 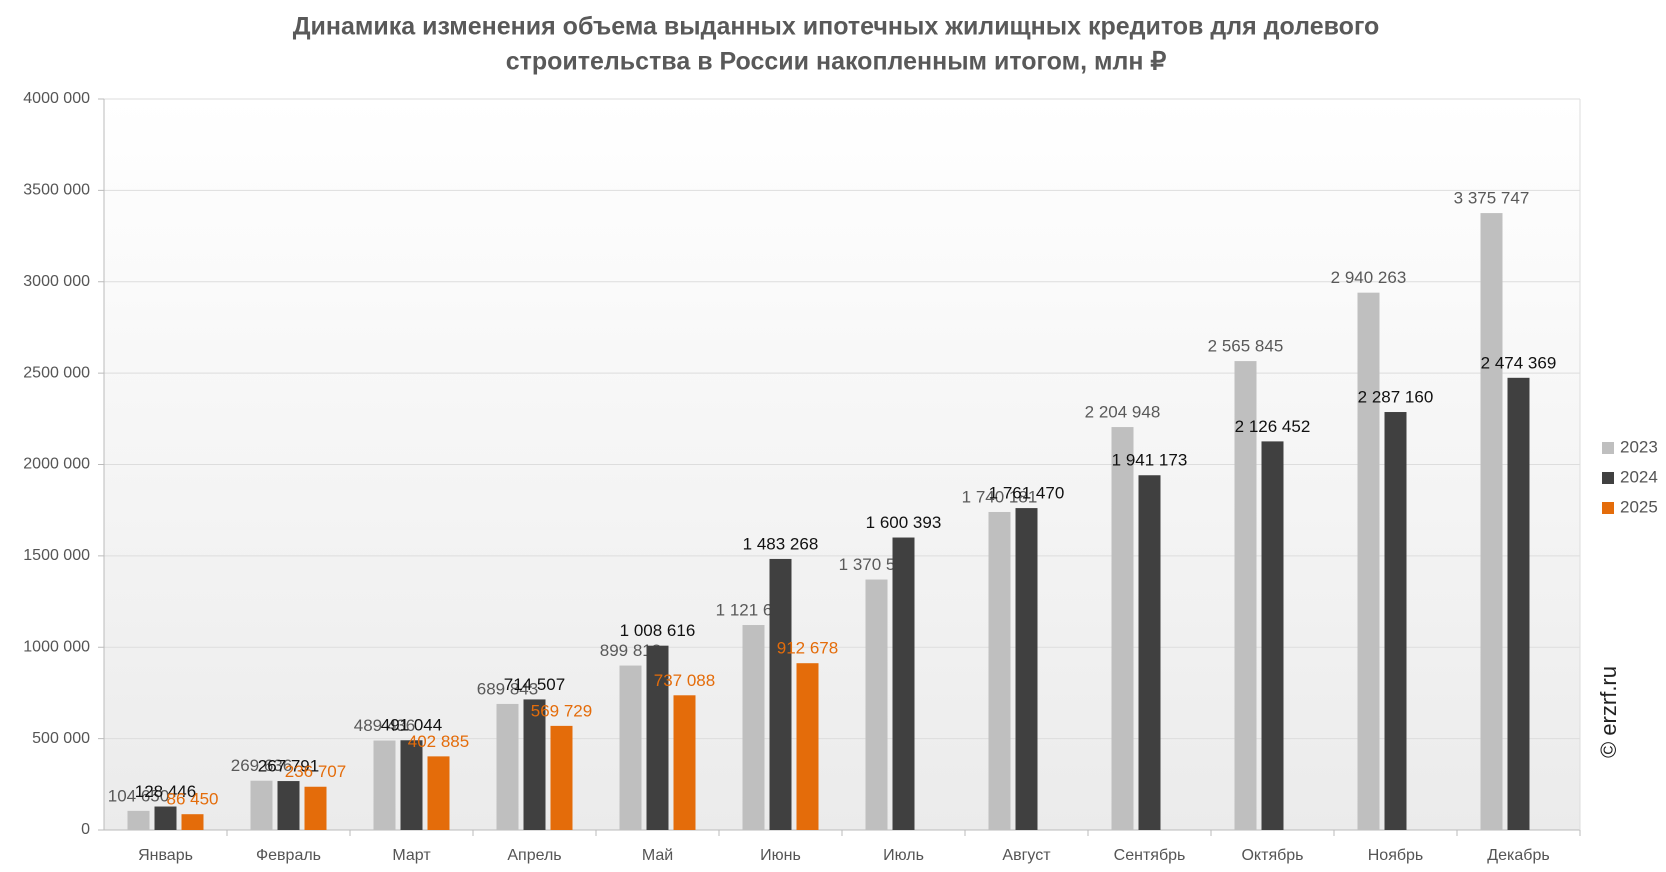 What do you see at coordinates (1273, 426) in the screenshot?
I see `data-label: 2 126 452` at bounding box center [1273, 426].